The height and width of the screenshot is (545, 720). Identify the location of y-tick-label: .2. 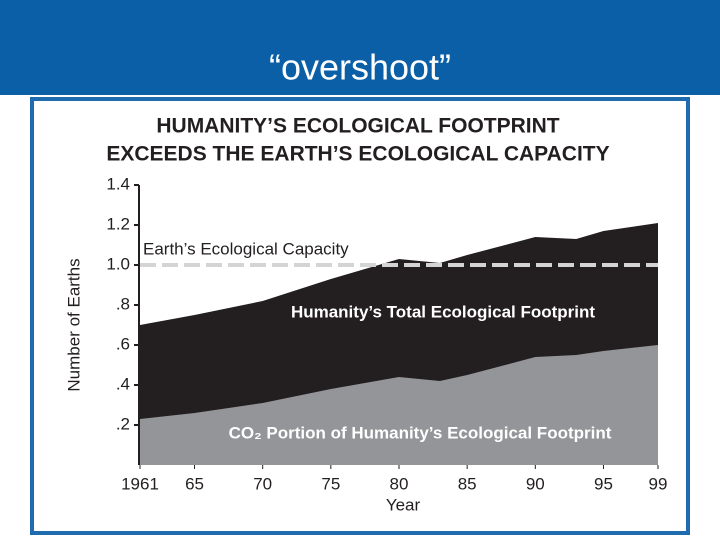
(123, 423).